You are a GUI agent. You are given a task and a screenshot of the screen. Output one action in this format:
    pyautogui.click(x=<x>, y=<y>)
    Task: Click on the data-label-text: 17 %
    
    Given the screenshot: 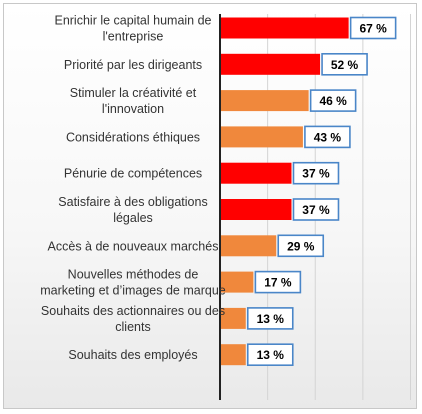 What is the action you would take?
    pyautogui.click(x=278, y=283)
    